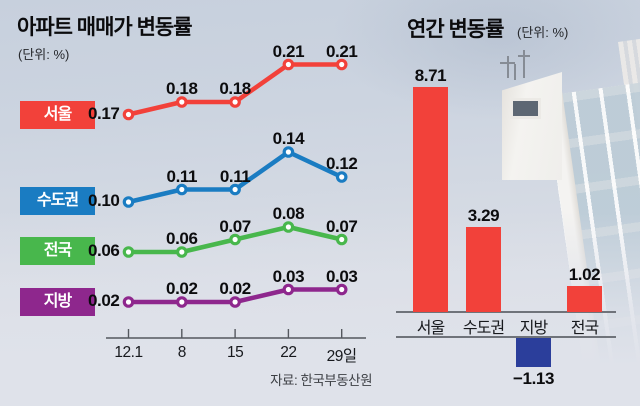 The image size is (640, 406). What do you see at coordinates (128, 352) in the screenshot?
I see `x-axis-label: 12.1` at bounding box center [128, 352].